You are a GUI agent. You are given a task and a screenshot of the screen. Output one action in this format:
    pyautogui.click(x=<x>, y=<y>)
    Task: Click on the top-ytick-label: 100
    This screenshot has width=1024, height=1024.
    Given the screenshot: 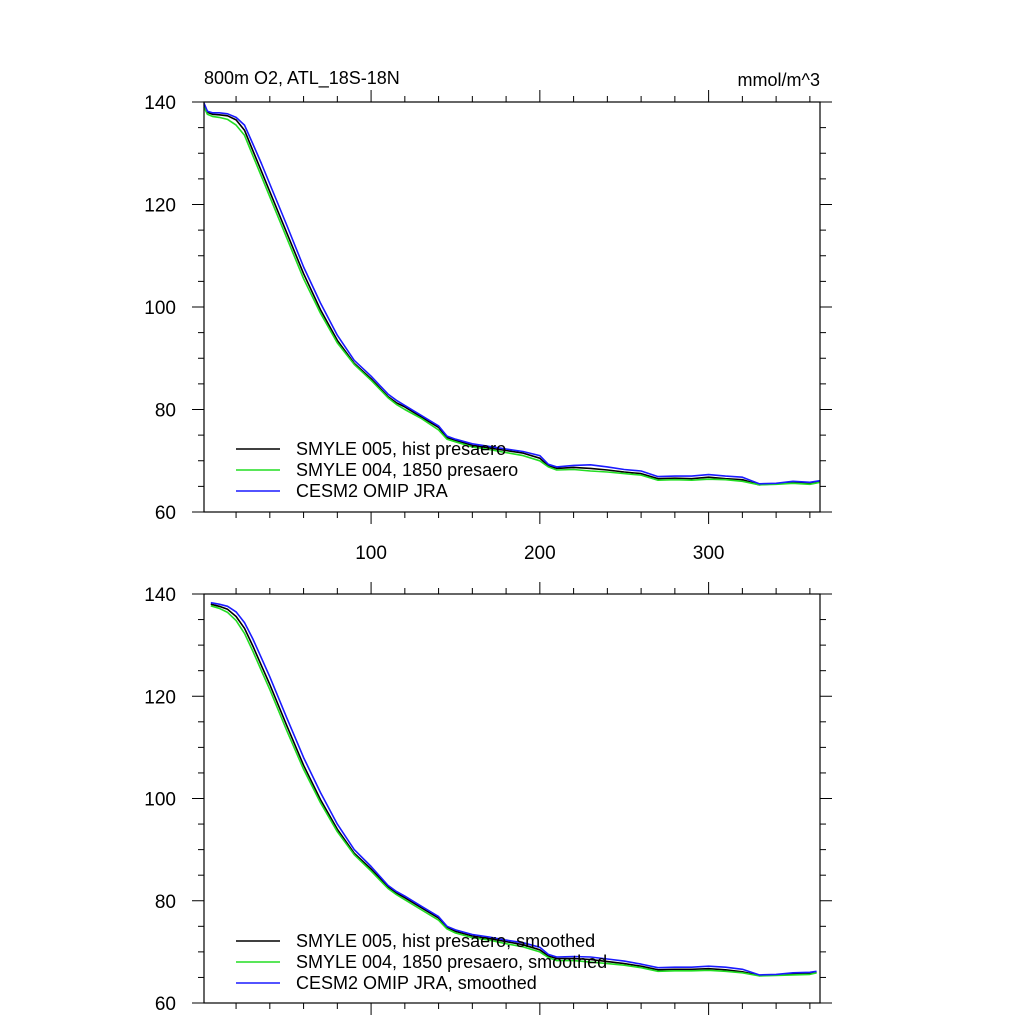 What is the action you would take?
    pyautogui.click(x=160, y=308)
    